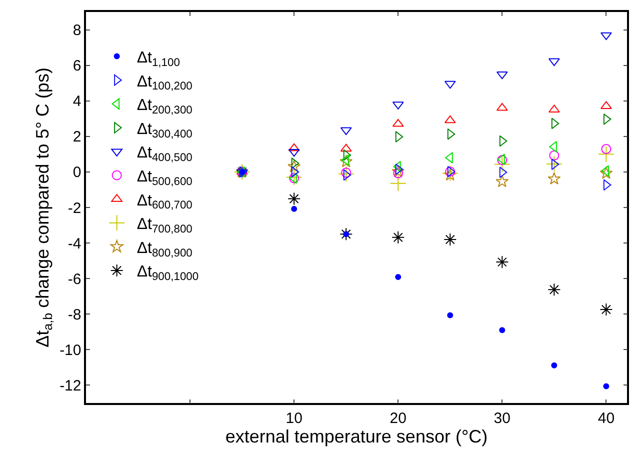 Image resolution: width=632 pixels, height=449 pixels. What do you see at coordinates (75, 208) in the screenshot?
I see `y-tick-label: -2` at bounding box center [75, 208].